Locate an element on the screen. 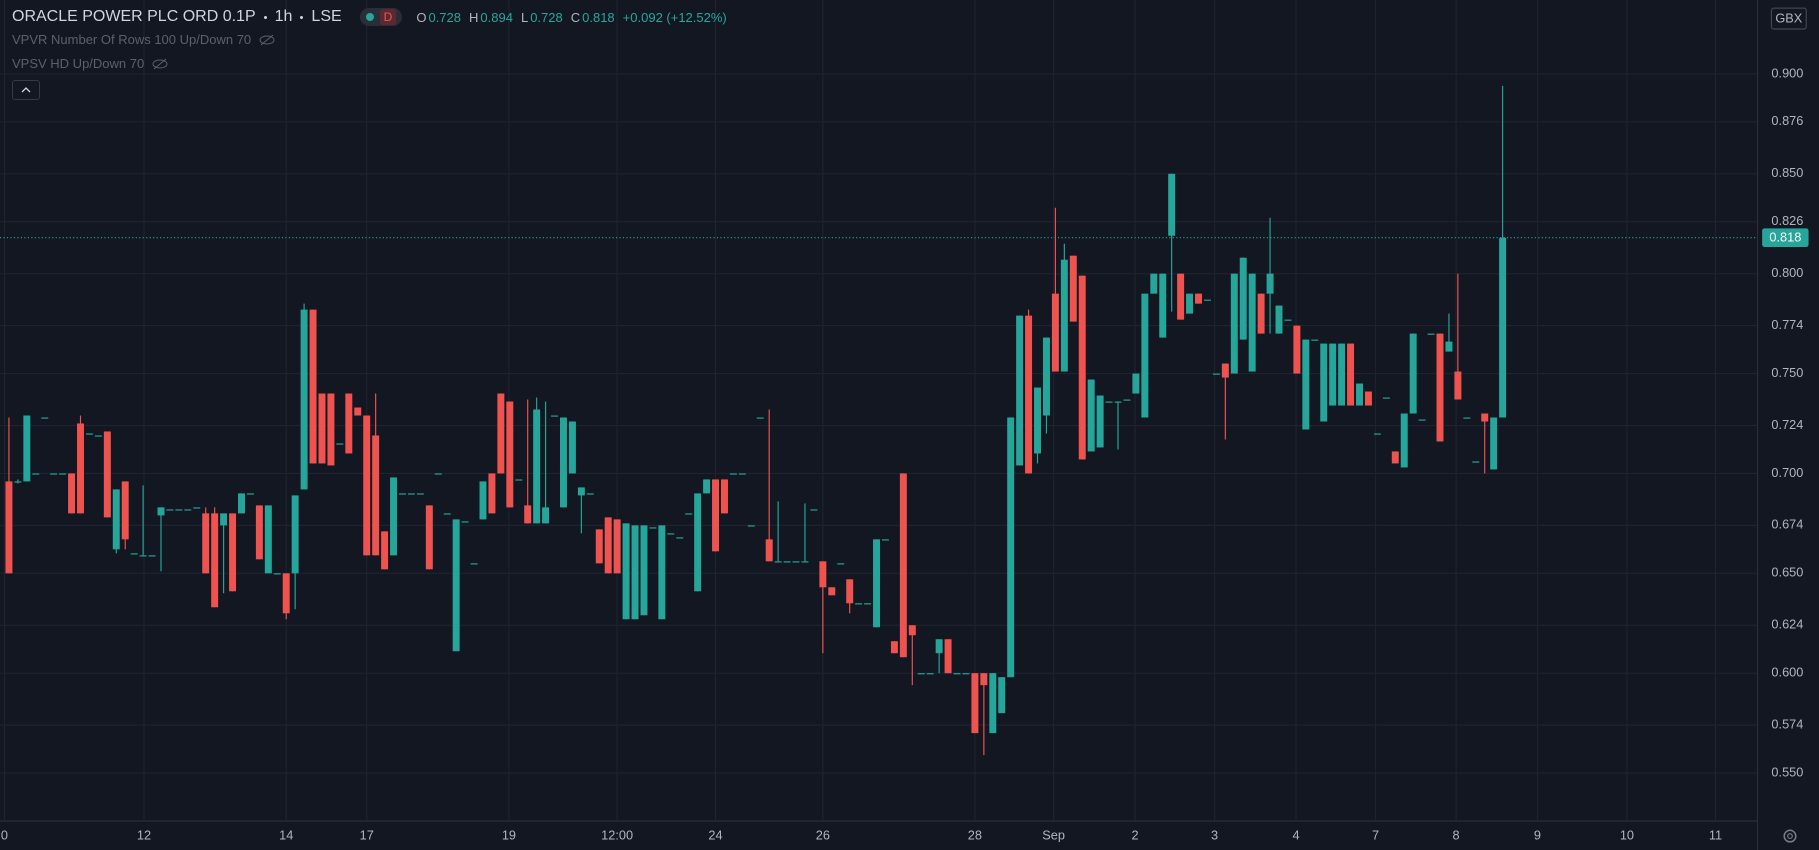  x-tick-label: 14 is located at coordinates (286, 834).